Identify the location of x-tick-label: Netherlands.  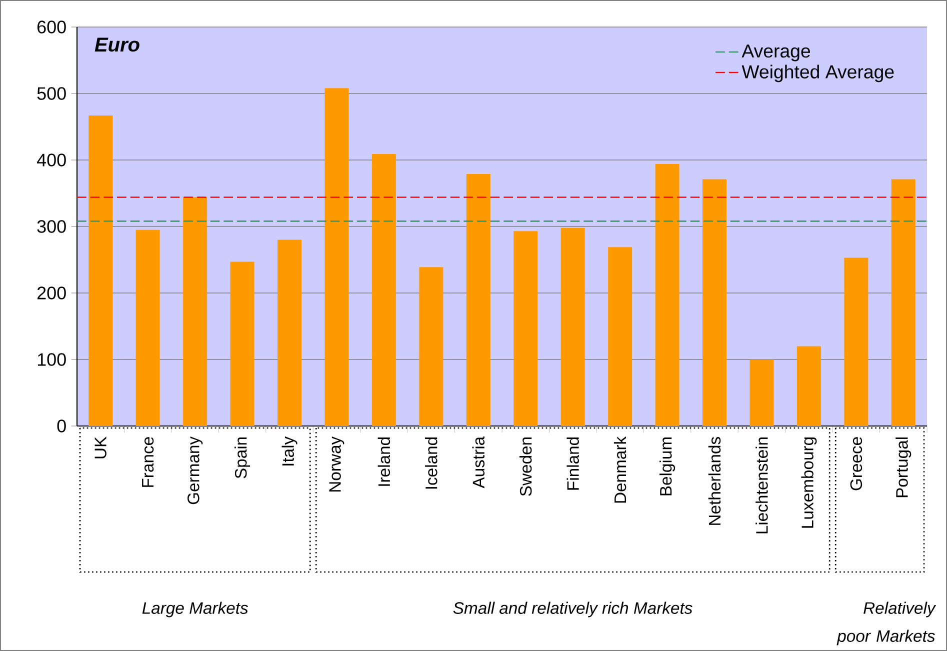
(714, 481).